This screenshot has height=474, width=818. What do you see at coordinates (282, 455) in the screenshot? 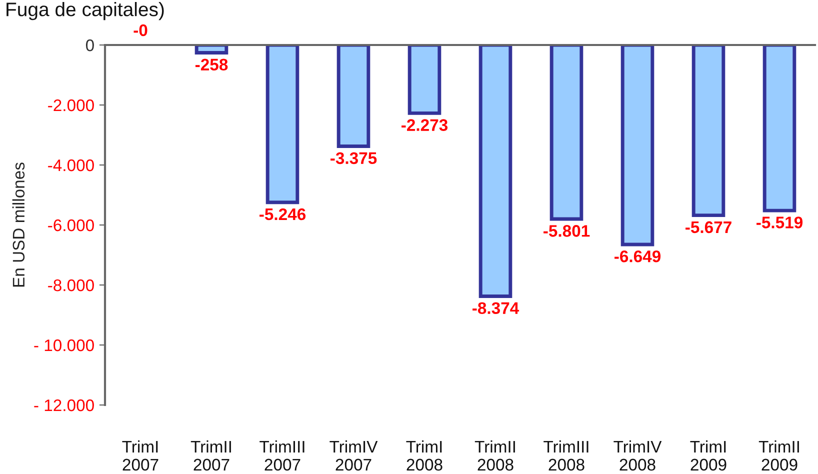
I see `x-tick-label: TrimIII 2007` at bounding box center [282, 455].